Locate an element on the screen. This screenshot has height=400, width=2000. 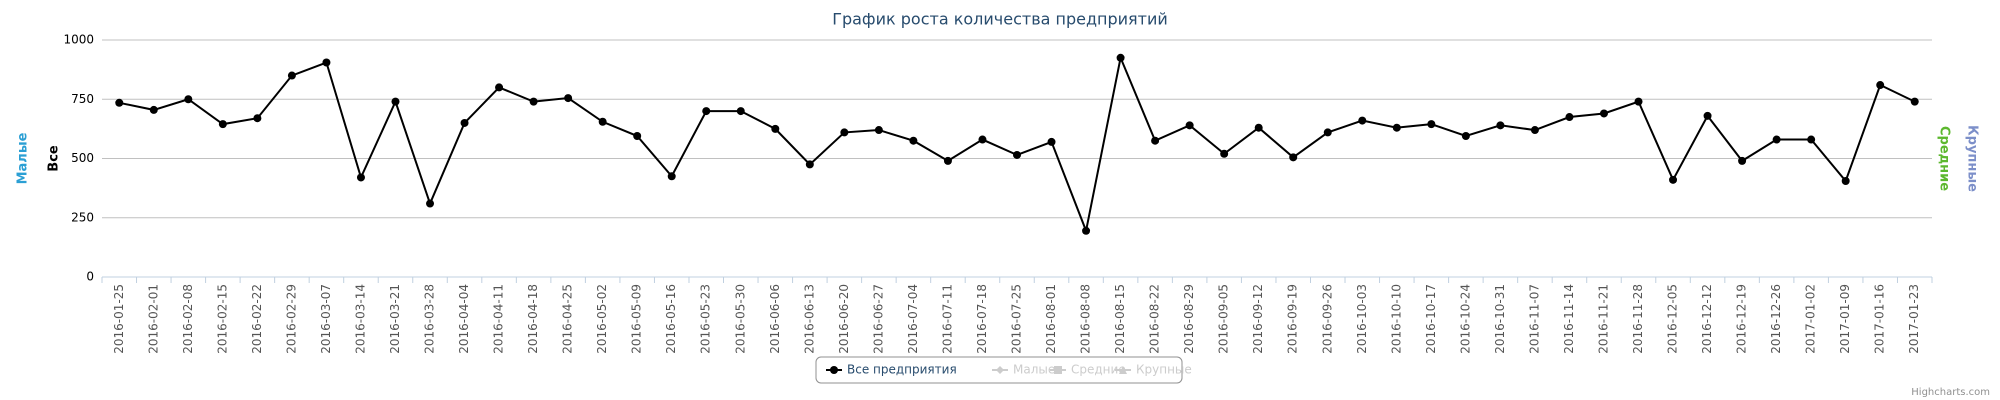
x-tick-label: 2016-11-14 is located at coordinates (1569, 319).